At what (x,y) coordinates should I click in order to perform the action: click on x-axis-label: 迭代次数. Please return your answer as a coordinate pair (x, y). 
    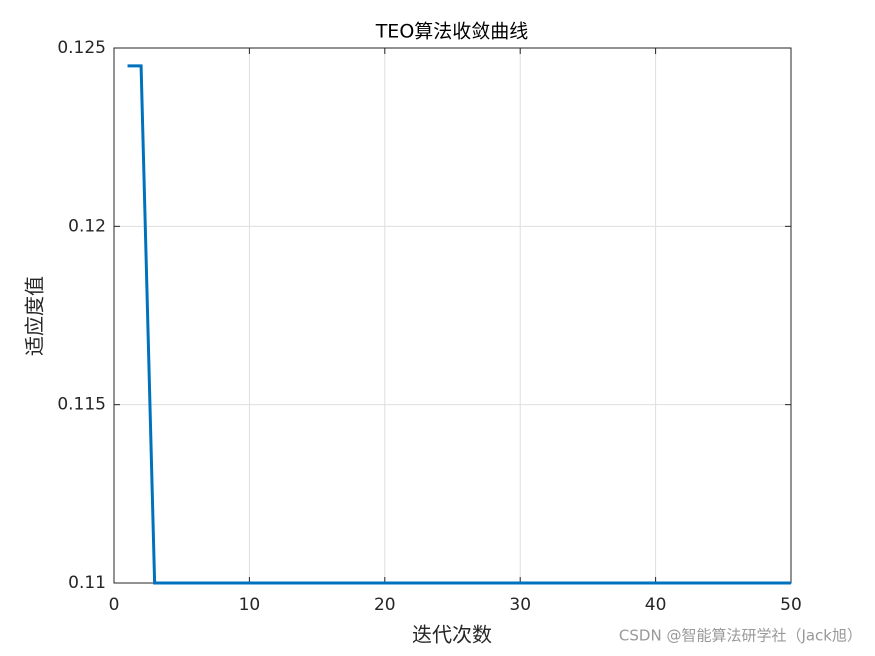
    Looking at the image, I should click on (452, 635).